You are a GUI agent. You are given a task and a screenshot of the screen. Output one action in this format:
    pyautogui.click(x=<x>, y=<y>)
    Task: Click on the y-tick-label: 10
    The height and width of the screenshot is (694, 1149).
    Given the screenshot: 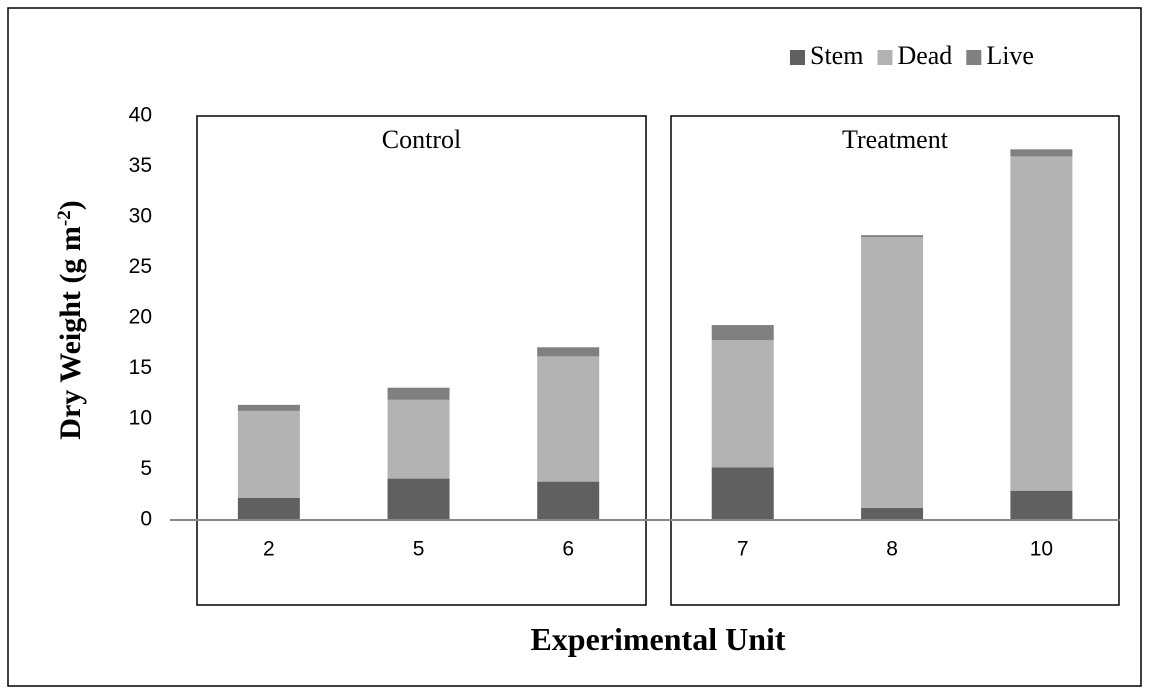 What is the action you would take?
    pyautogui.click(x=140, y=418)
    